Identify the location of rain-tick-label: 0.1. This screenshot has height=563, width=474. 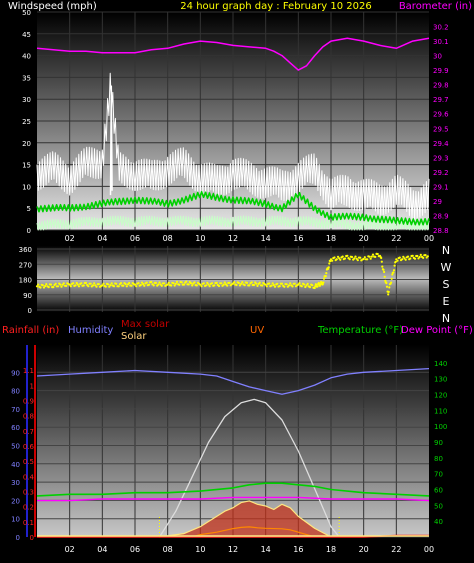
(28, 523).